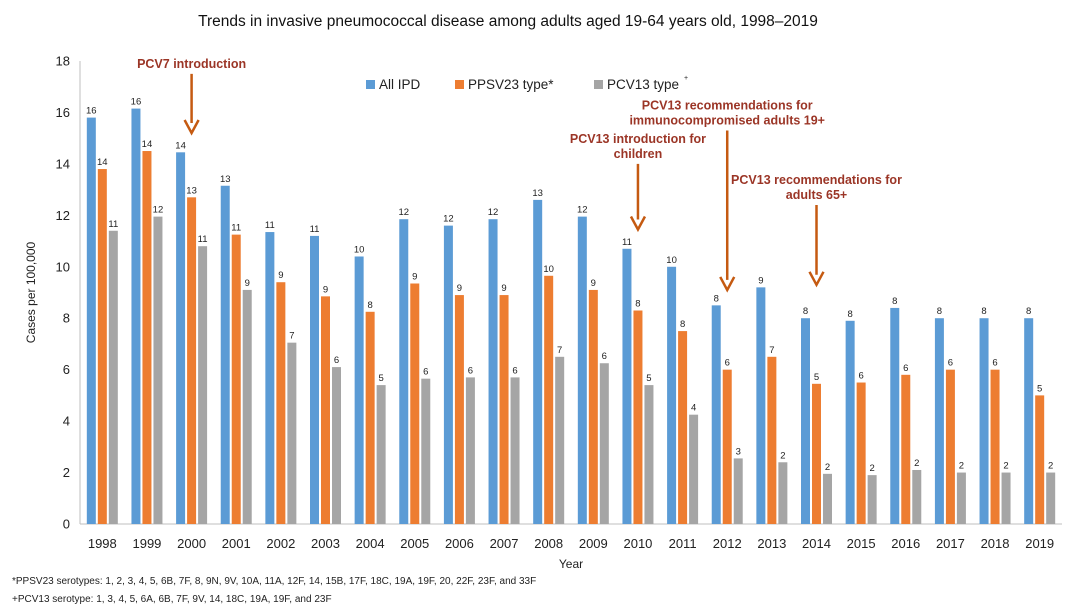 The height and width of the screenshot is (610, 1080). Describe the element at coordinates (136, 102) in the screenshot. I see `data-label: 16` at that location.